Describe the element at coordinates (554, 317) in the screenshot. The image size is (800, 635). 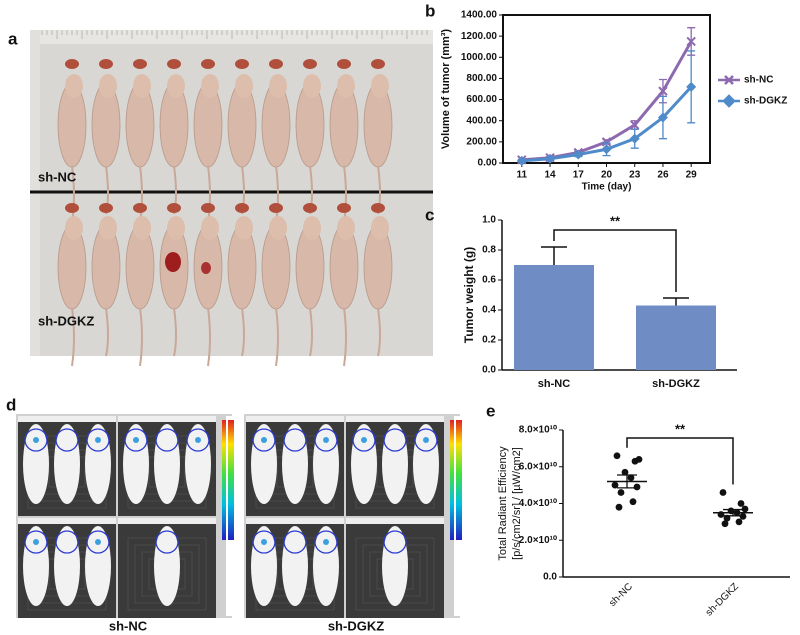
I see `bar` at that location.